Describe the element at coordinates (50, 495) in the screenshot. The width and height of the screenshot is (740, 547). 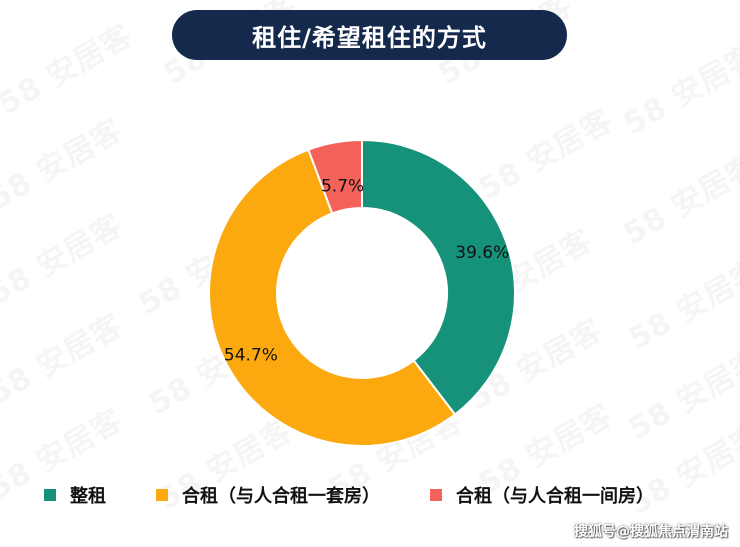
I see `legend-swatch-whole-rent` at that location.